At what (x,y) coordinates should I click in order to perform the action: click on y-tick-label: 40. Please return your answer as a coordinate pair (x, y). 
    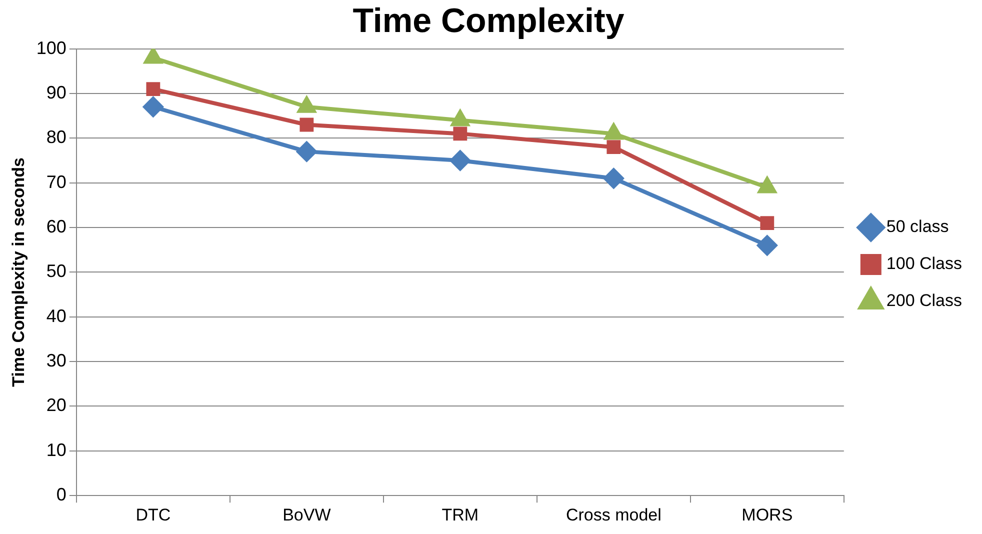
    Looking at the image, I should click on (56, 316).